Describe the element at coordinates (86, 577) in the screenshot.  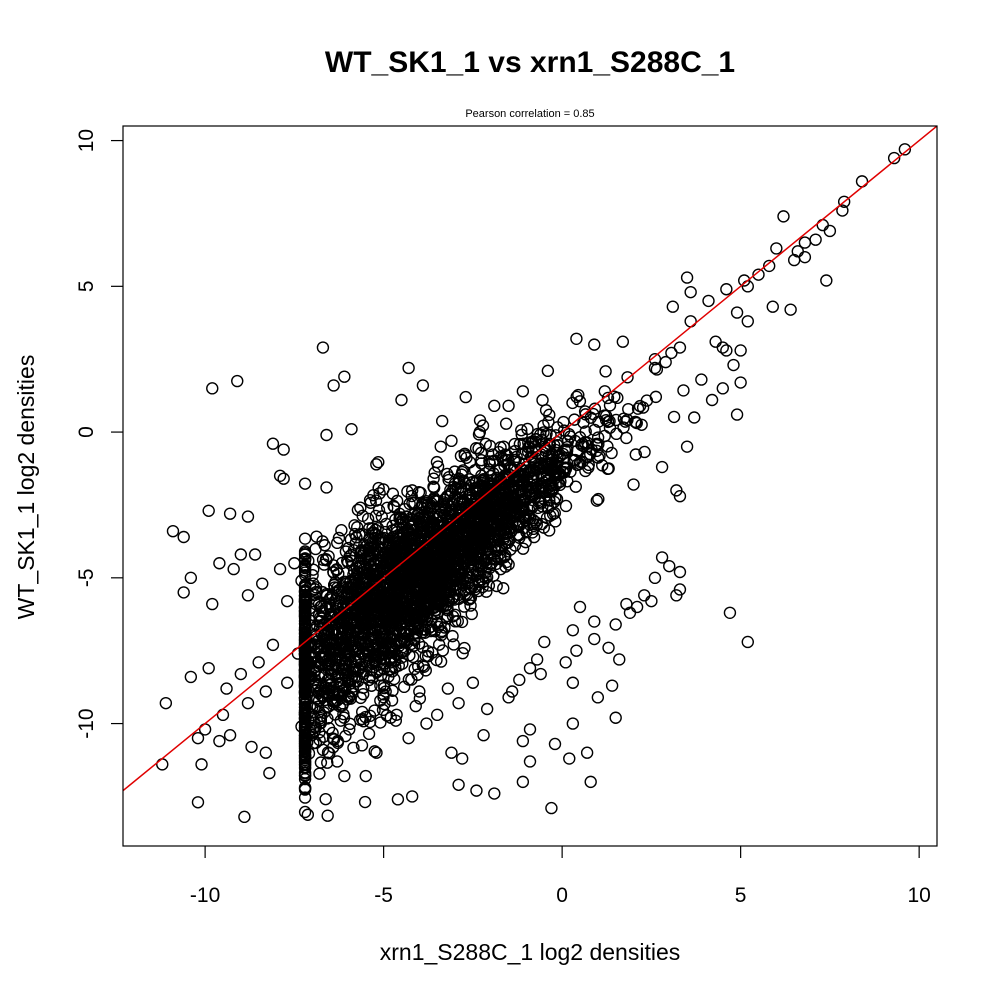
I see `y-tick-label: -5` at that location.